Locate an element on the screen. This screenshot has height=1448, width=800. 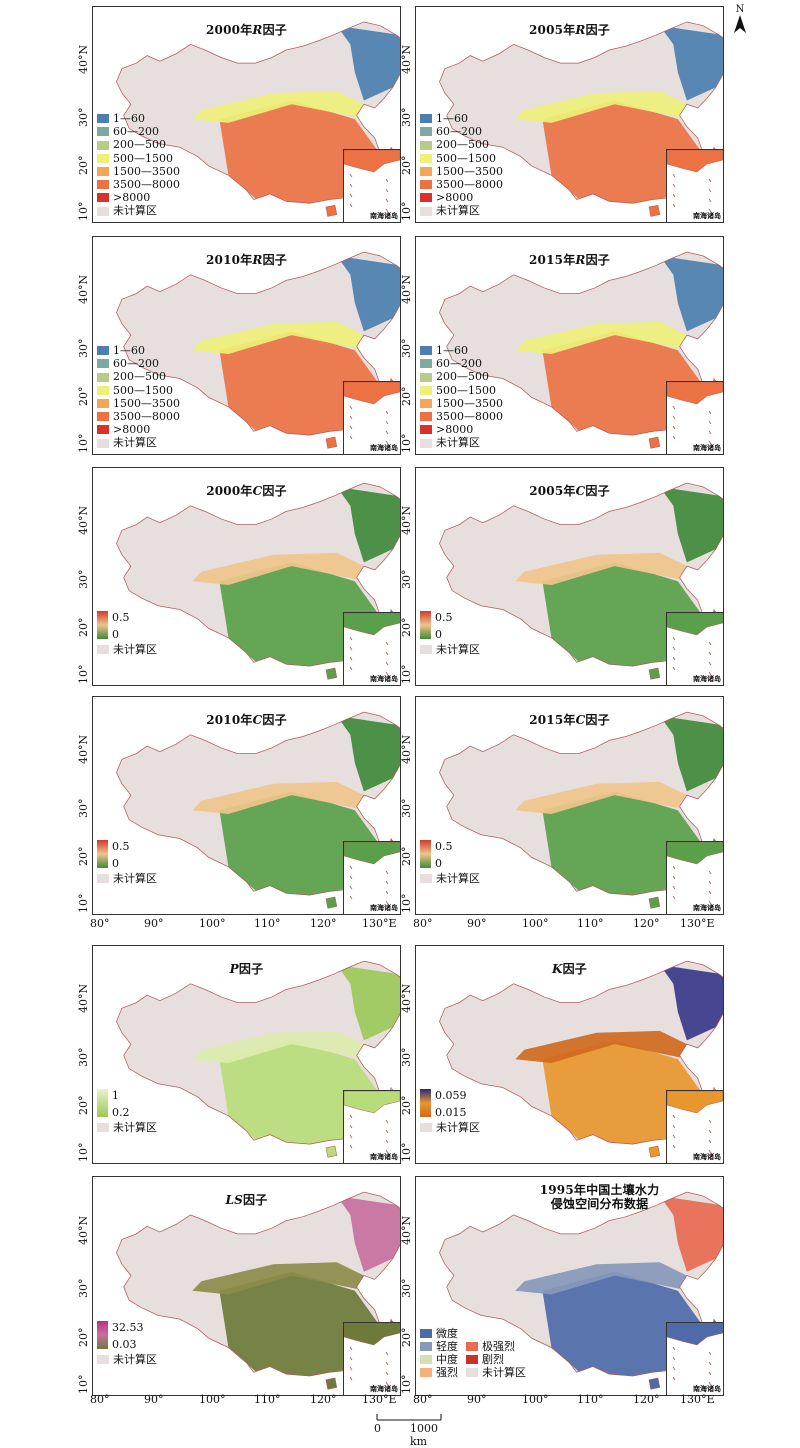
inset-label: 南海诸岛 is located at coordinates (707, 447).